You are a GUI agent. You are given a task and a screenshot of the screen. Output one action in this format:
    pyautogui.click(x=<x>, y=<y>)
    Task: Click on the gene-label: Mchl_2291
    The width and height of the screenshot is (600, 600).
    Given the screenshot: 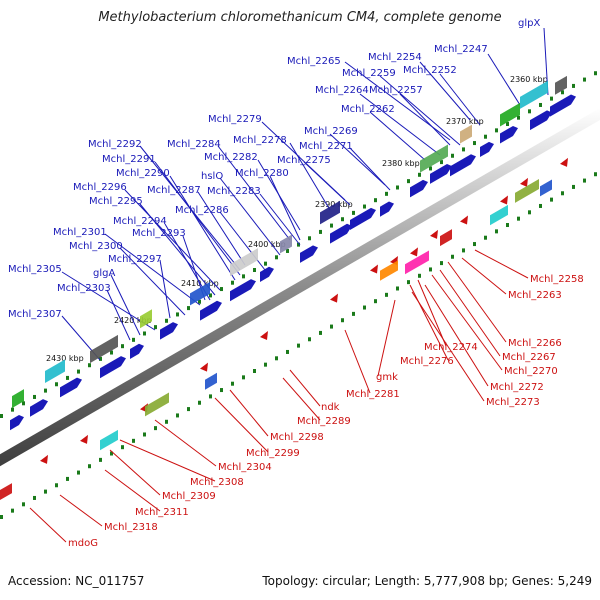 What is the action you would take?
    pyautogui.click(x=129, y=159)
    